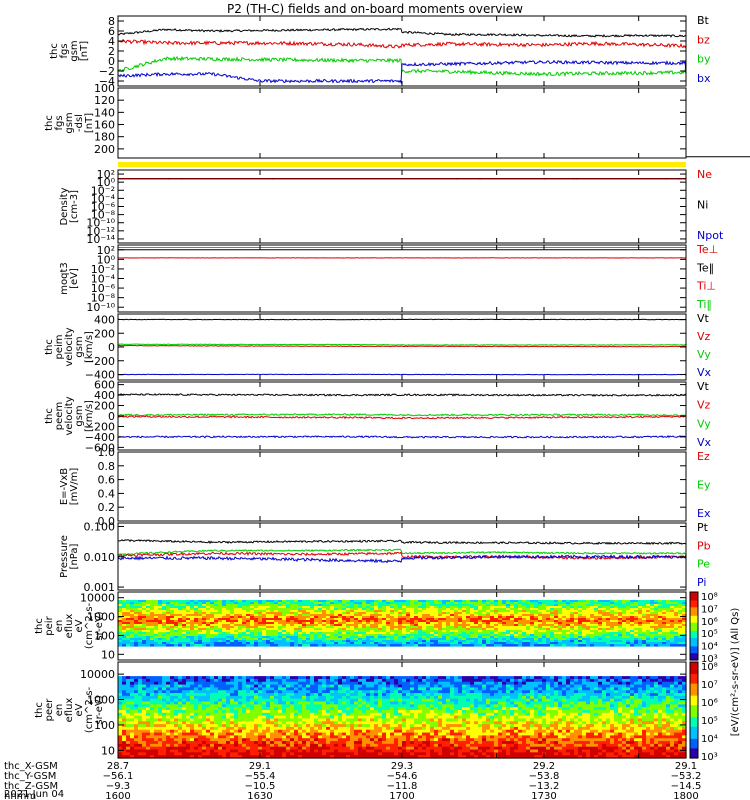 The image size is (750, 800). Describe the element at coordinates (104, 385) in the screenshot. I see `y-tick-label: 600` at that location.